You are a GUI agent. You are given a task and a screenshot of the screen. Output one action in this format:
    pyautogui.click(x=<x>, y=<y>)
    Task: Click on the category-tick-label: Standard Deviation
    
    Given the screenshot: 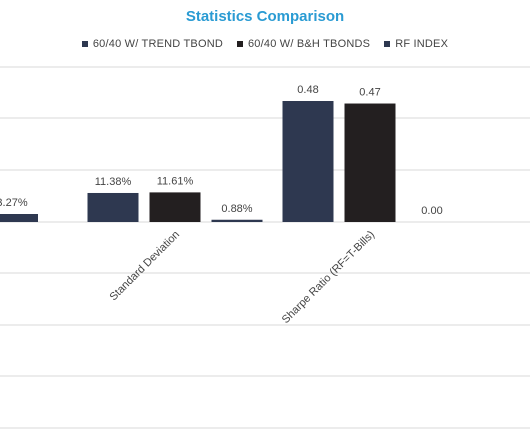 What is the action you would take?
    pyautogui.click(x=144, y=266)
    